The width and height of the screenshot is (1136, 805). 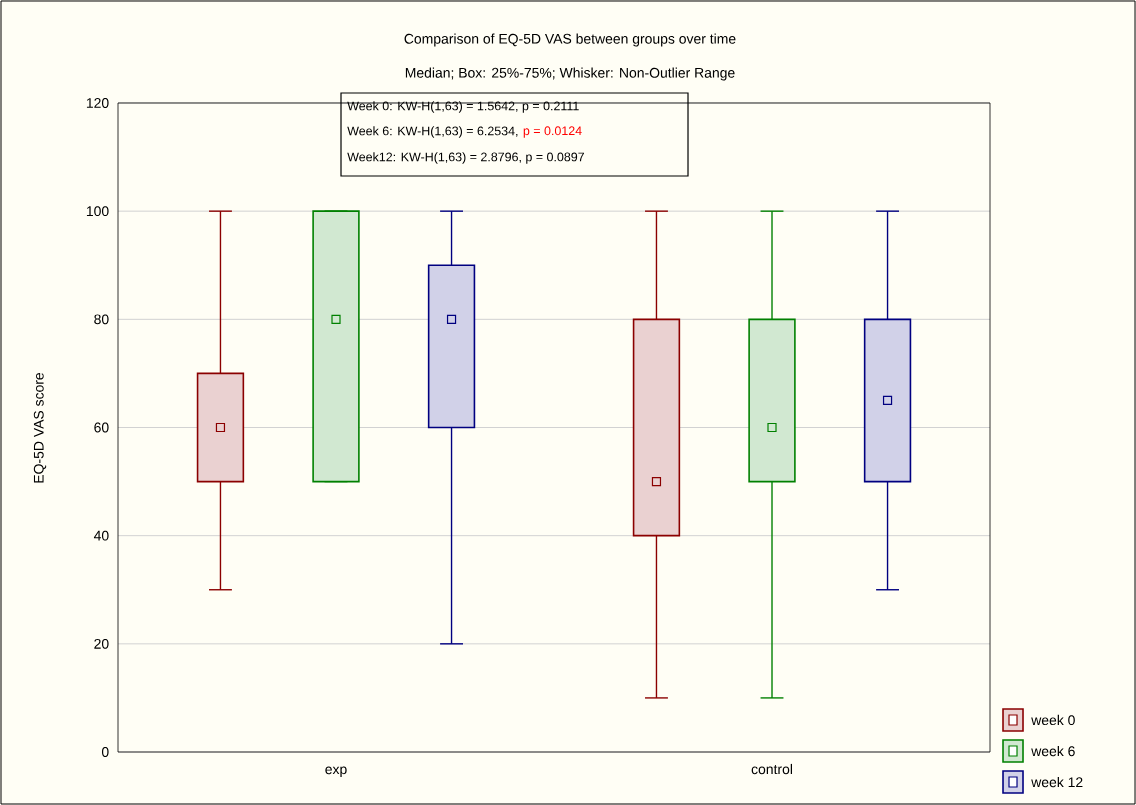 I want to click on annotation: Week 0: KW-H(1,63) = 1.5642, p = 0.2111, so click(x=463, y=107).